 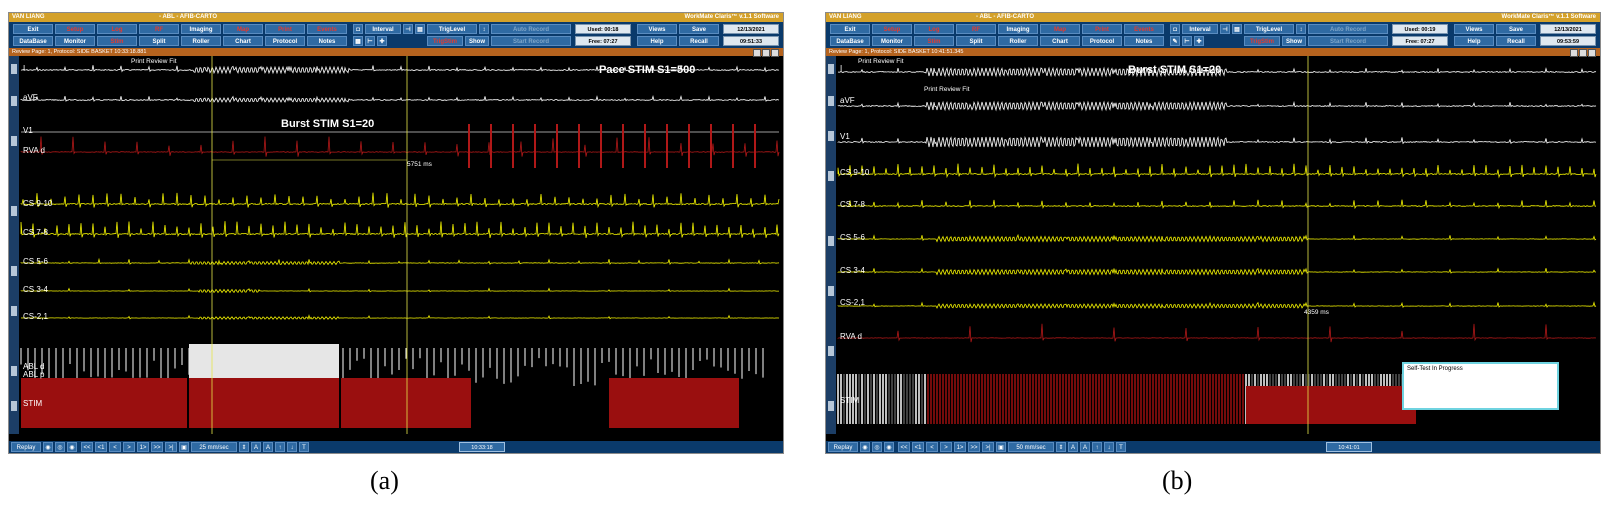 What do you see at coordinates (1301, 29) in the screenshot?
I see `updown-icon: ↕` at bounding box center [1301, 29].